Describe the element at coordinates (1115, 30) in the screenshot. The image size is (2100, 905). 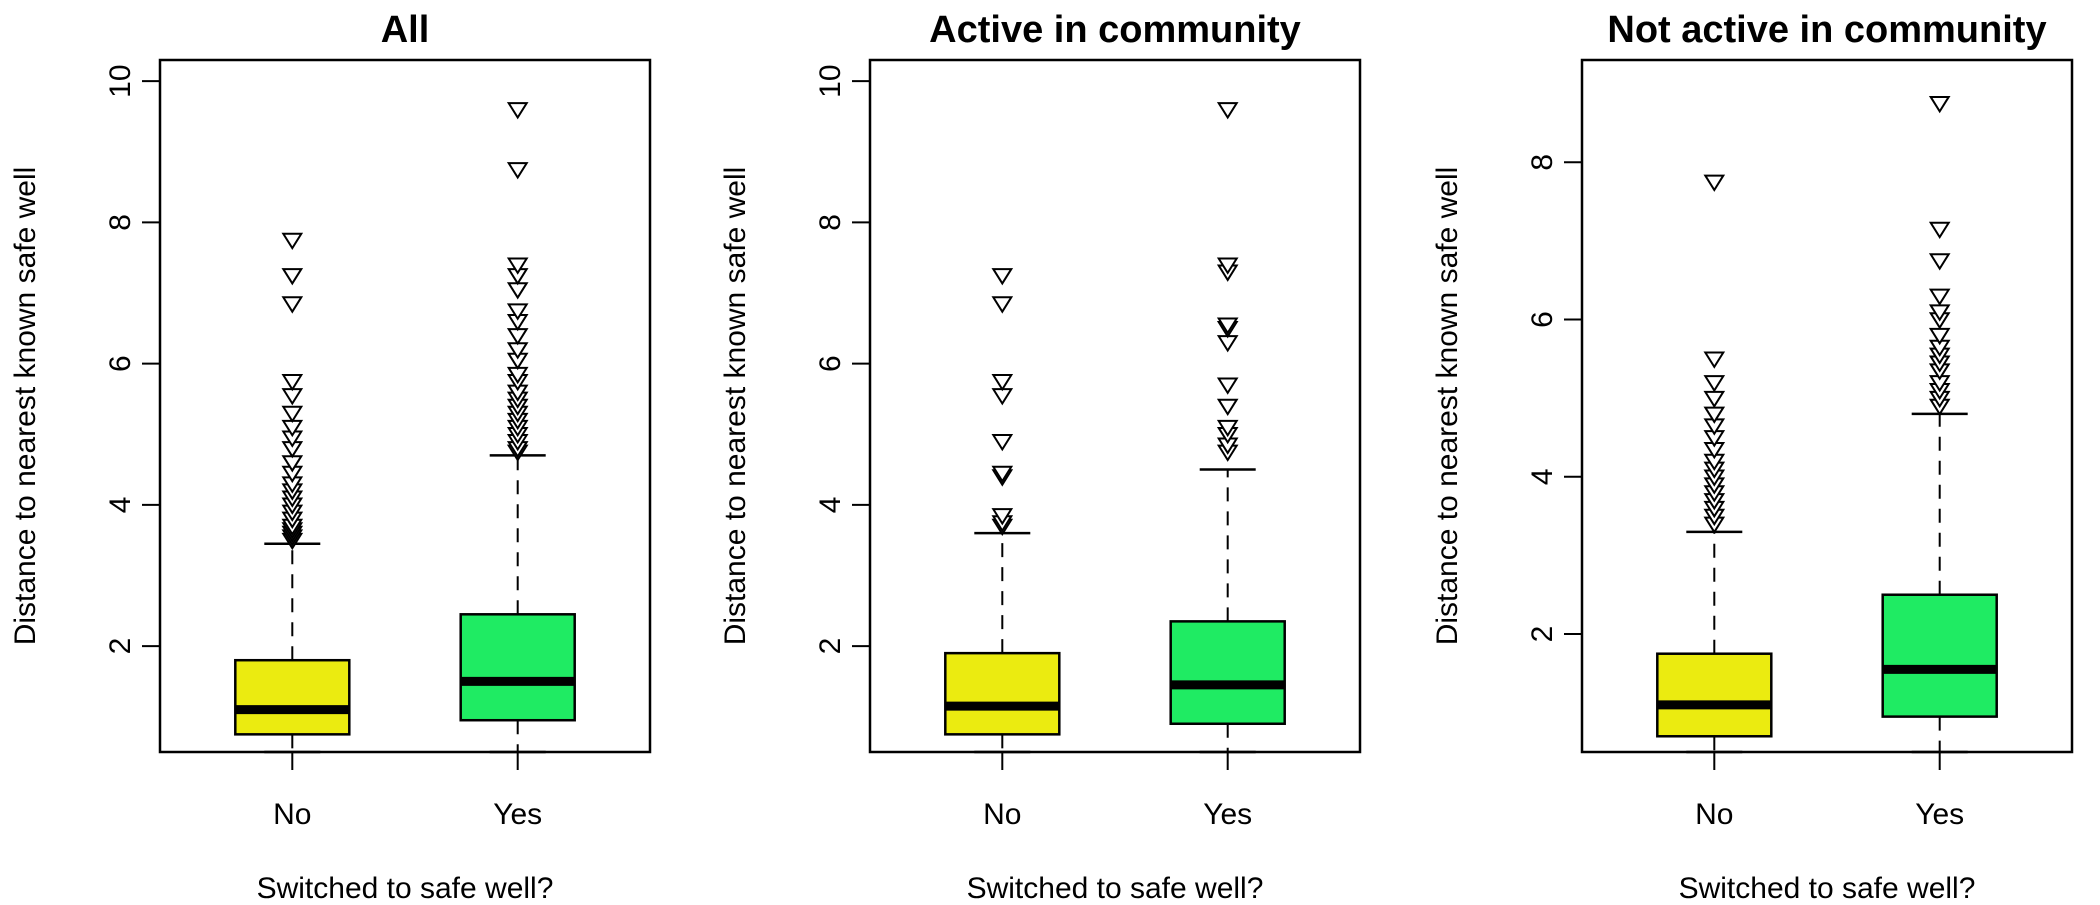
I see `panel-title: Active in community` at that location.